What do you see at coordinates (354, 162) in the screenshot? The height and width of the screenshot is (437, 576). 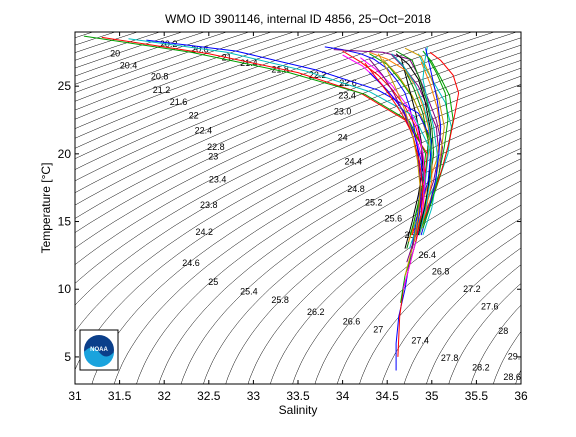 I see `density-label: 24.4` at bounding box center [354, 162].